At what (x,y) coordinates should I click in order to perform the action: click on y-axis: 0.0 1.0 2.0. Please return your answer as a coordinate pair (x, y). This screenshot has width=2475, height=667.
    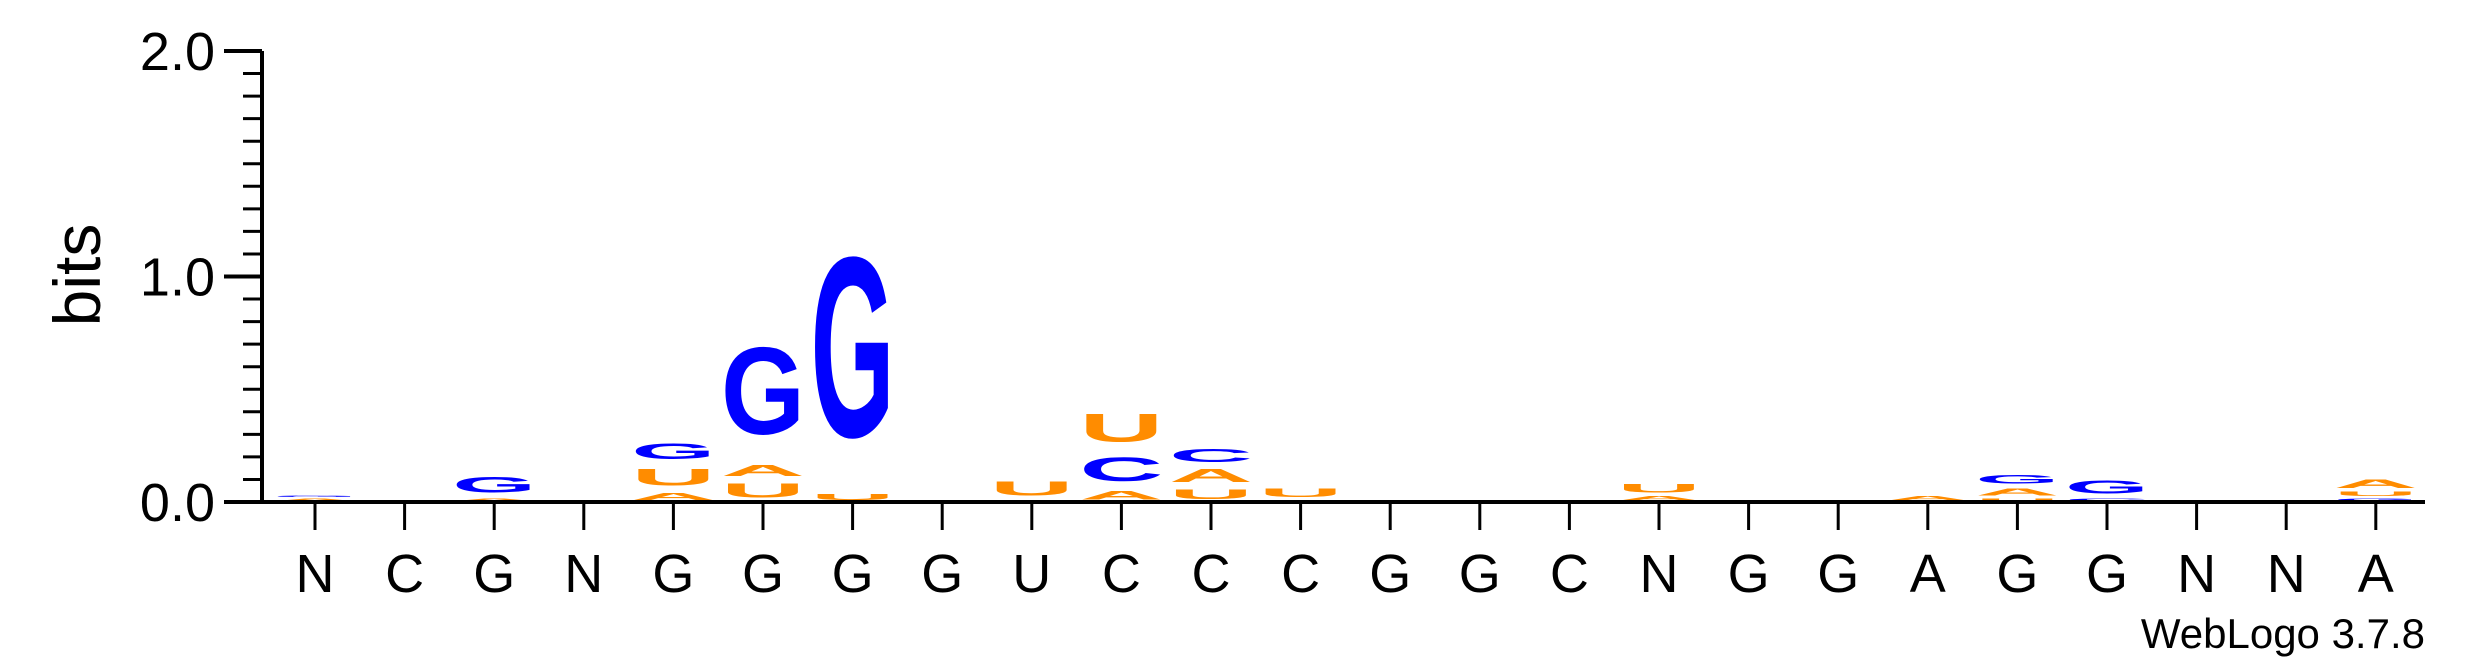
    Looking at the image, I should click on (202, 277).